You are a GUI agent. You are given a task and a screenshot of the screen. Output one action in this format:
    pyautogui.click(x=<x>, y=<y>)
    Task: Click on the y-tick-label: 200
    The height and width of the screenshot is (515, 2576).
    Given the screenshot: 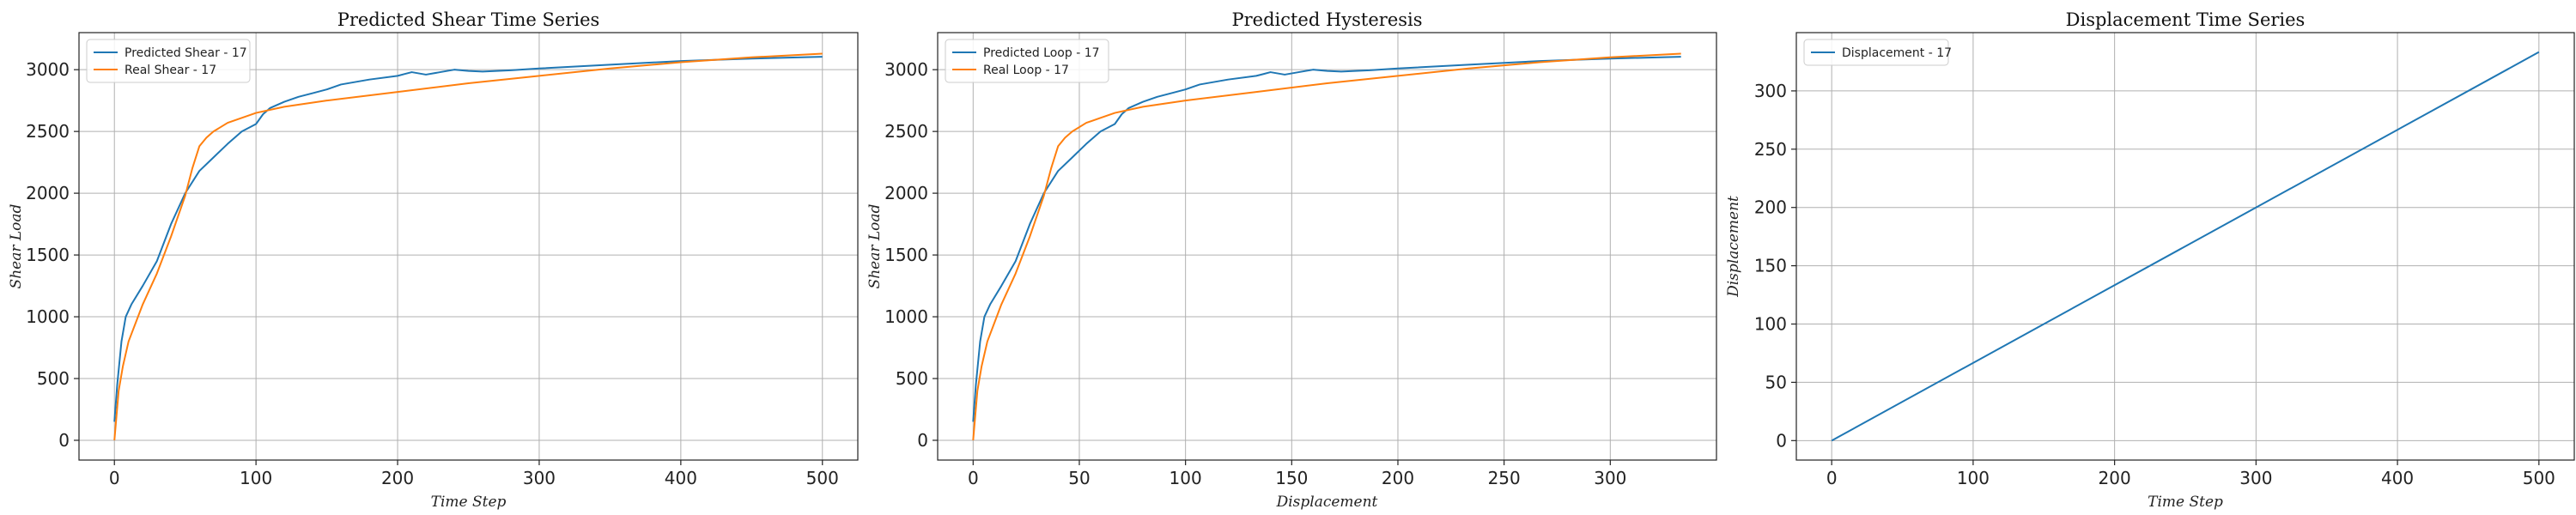 What is the action you would take?
    pyautogui.click(x=1770, y=207)
    